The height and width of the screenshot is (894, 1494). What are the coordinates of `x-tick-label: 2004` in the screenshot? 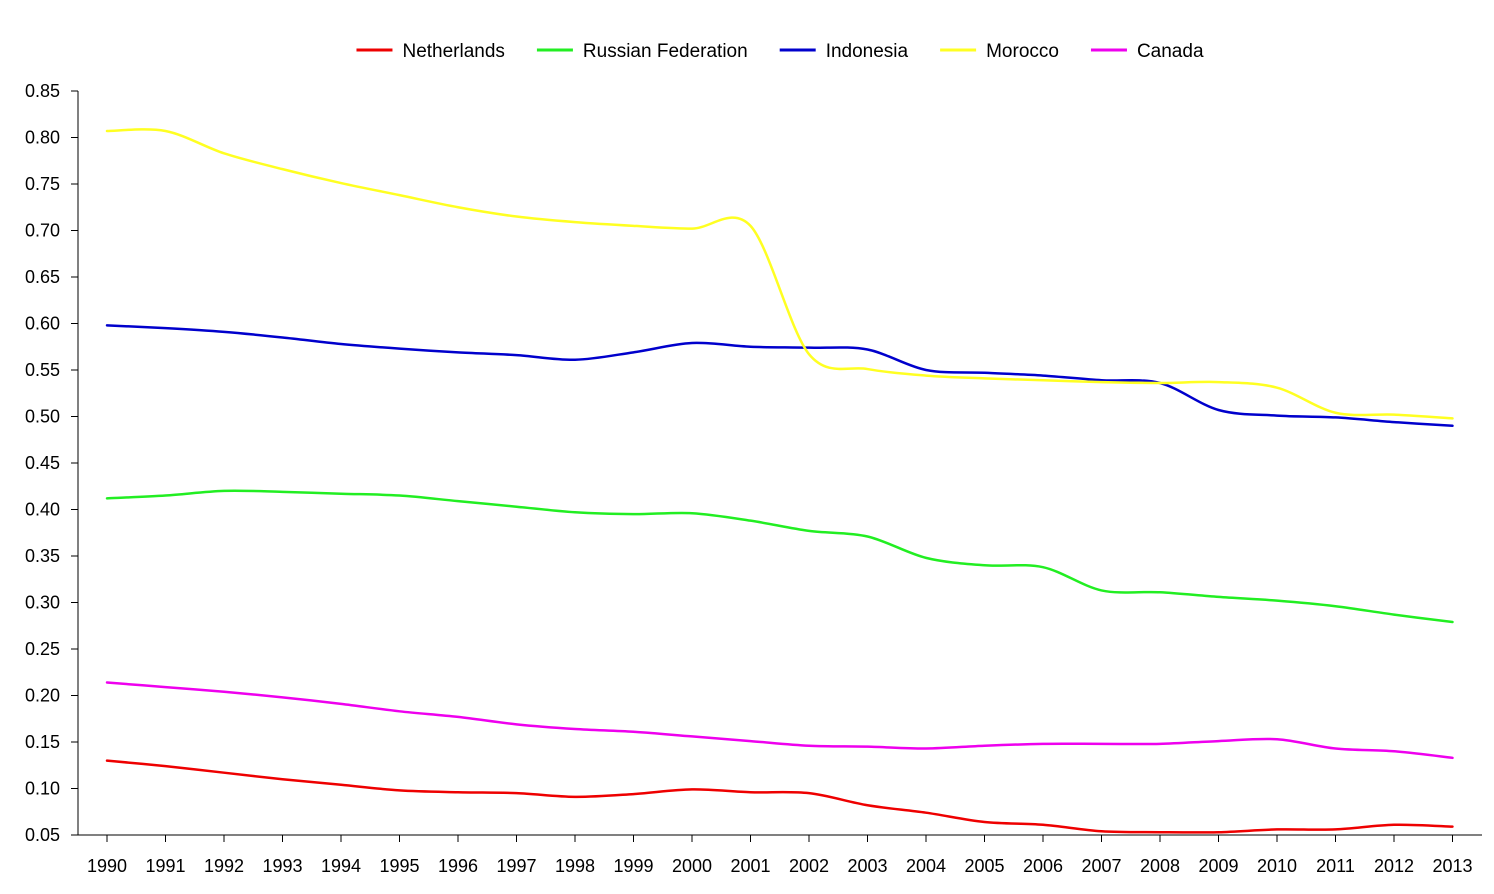 It's located at (926, 866).